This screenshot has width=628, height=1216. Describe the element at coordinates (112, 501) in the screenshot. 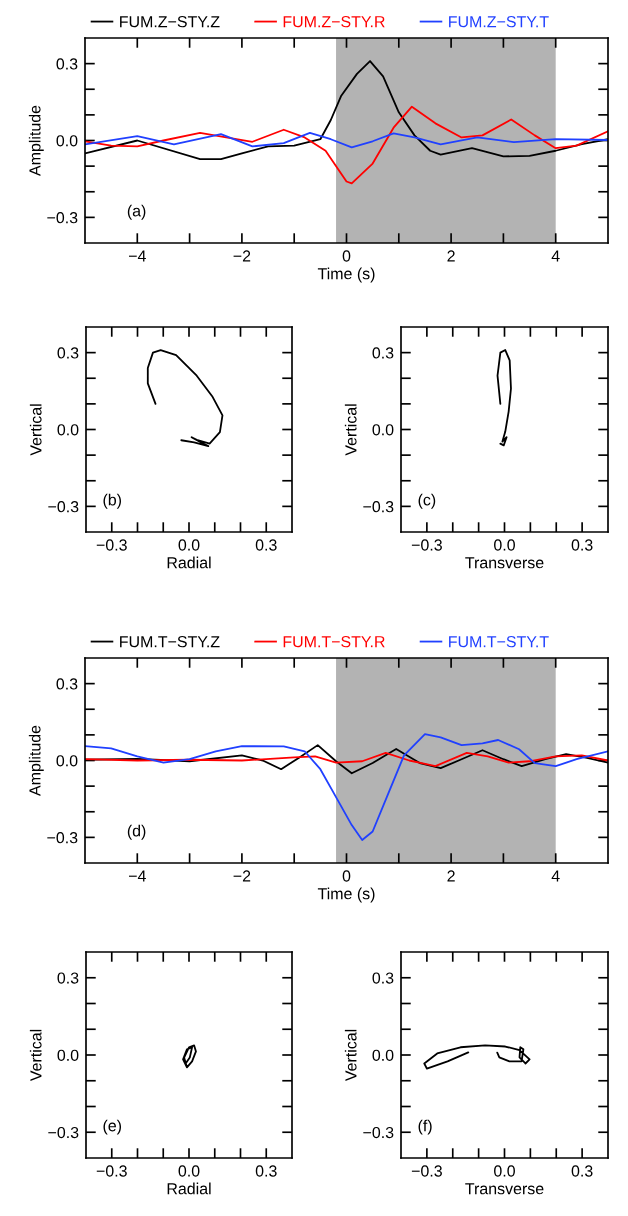

I see `annotation: (b)` at that location.